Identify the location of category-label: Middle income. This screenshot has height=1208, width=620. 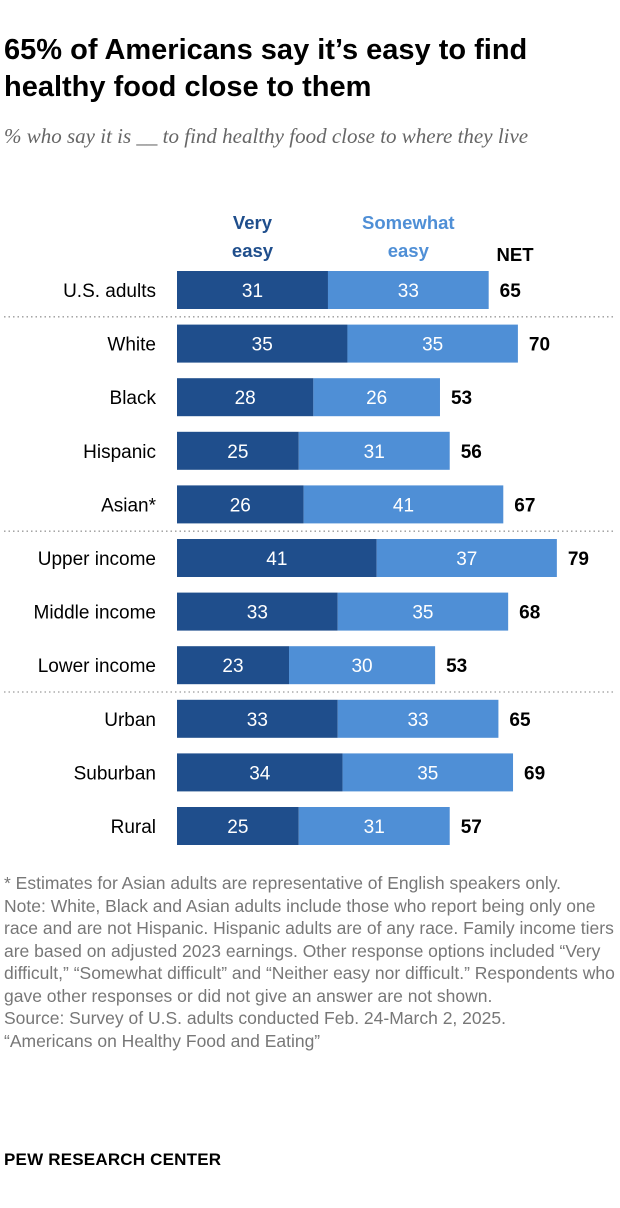
(95, 613).